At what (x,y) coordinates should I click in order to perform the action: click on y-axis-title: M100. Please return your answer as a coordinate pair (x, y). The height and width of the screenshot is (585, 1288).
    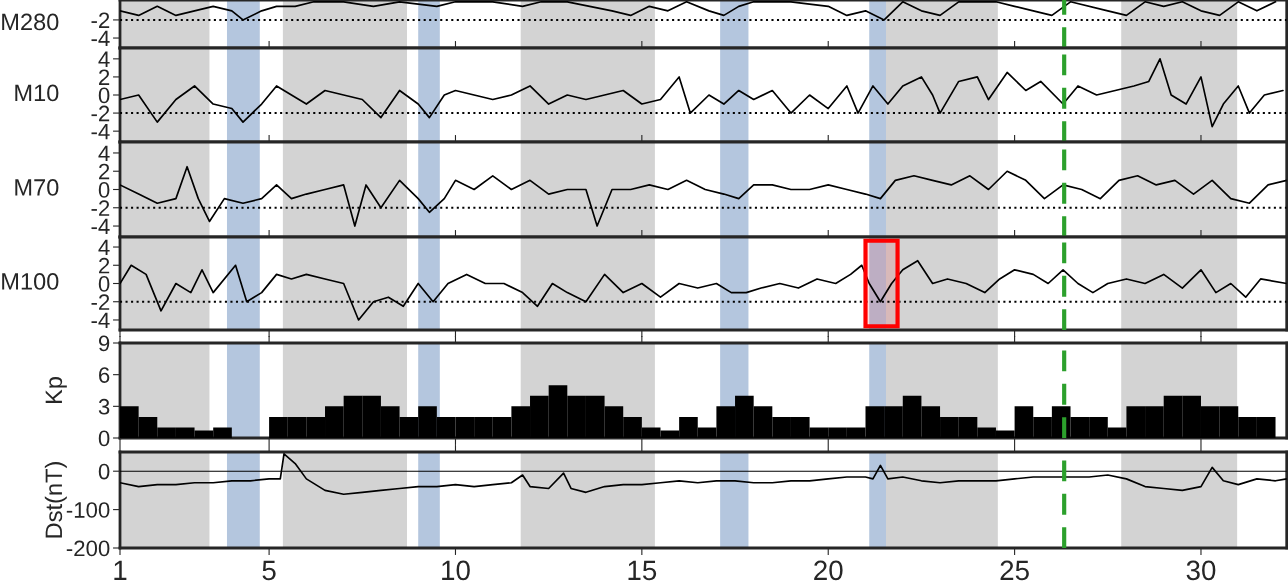
    Looking at the image, I should click on (30, 281).